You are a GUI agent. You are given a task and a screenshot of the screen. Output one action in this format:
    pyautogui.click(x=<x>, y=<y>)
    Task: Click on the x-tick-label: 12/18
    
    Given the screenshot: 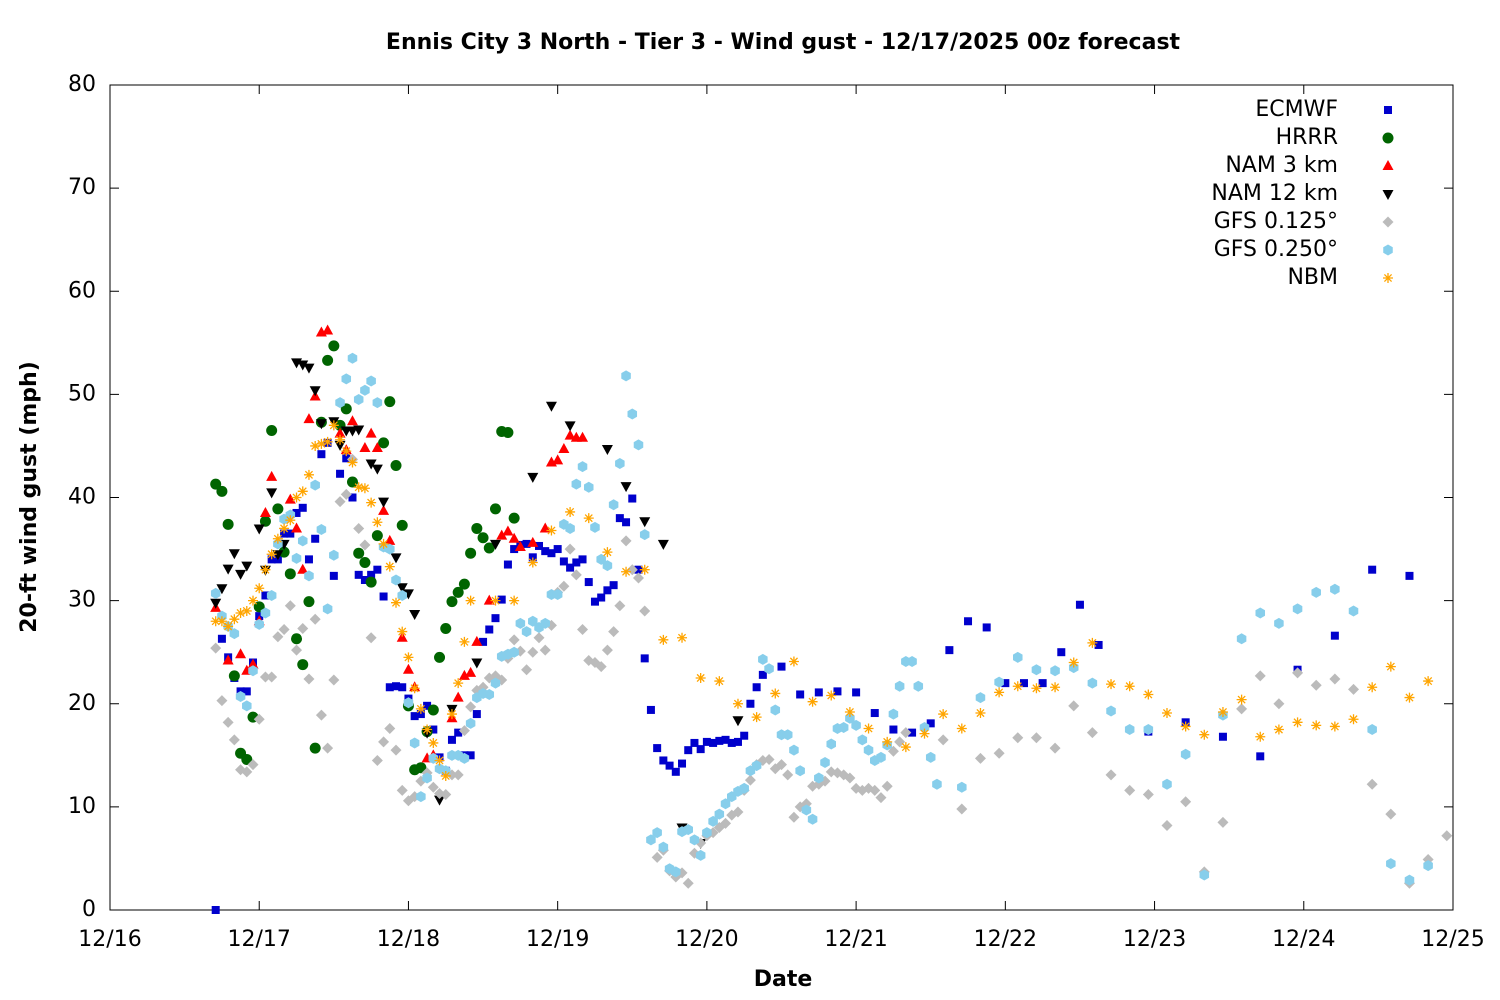 What is the action you would take?
    pyautogui.click(x=408, y=939)
    